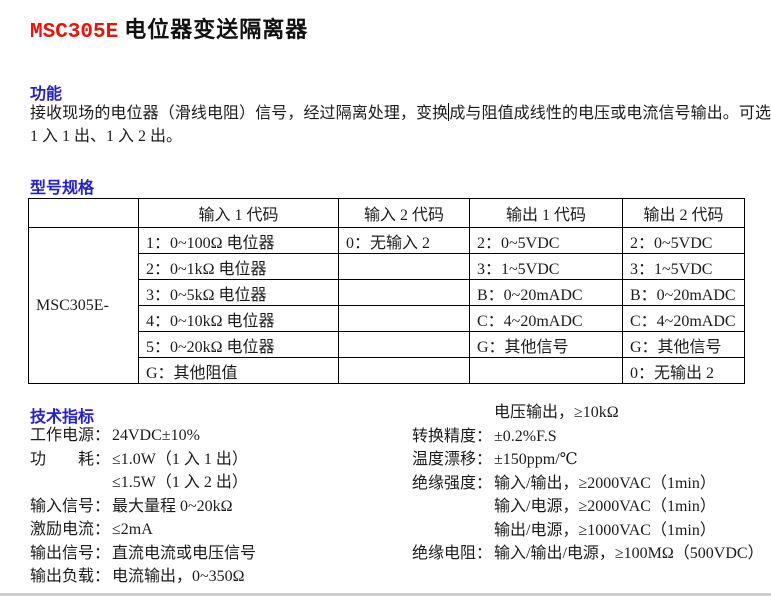 This screenshot has height=596, width=771. I want to click on table-header-cell-input1: 输入 1 代码, so click(238, 213).